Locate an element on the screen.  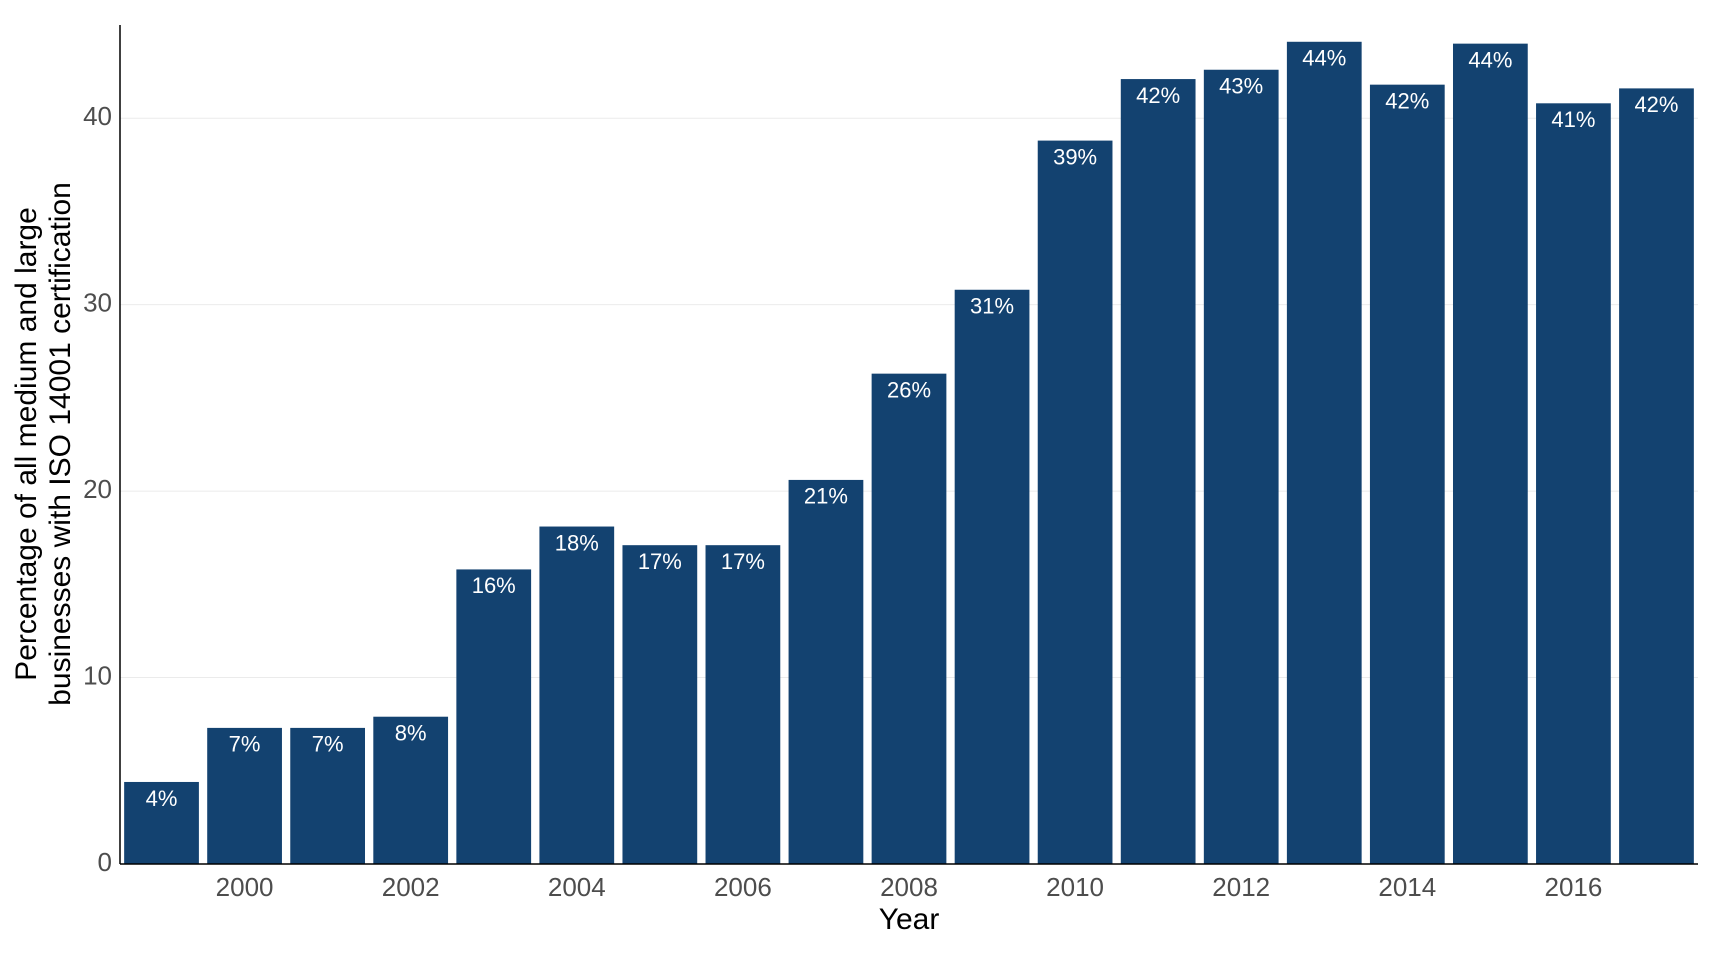
value-label: 41% is located at coordinates (1573, 119).